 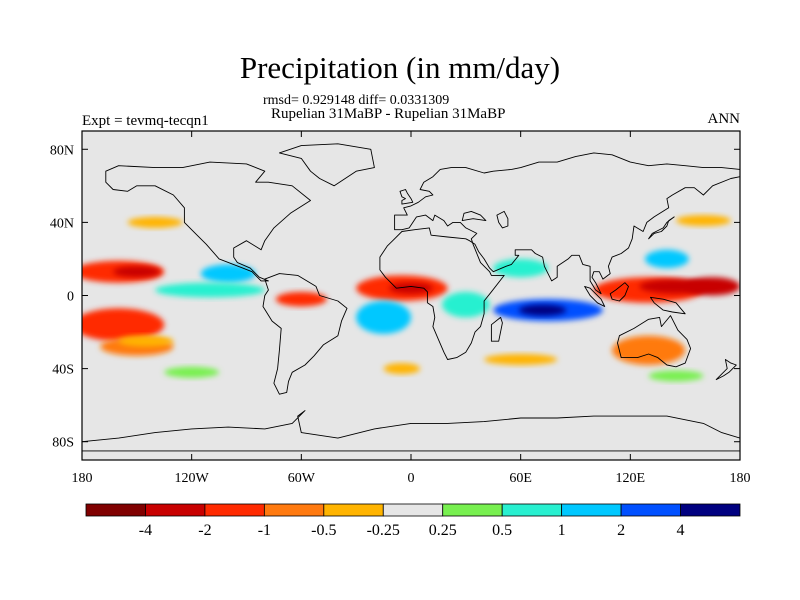 I want to click on coastline-arabian-black-sea, so click(x=474, y=216).